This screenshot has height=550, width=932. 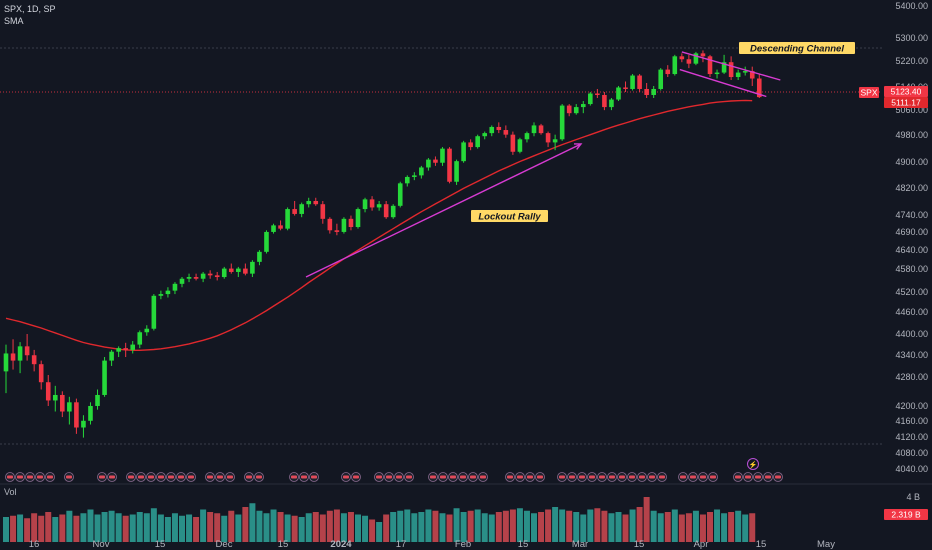 What do you see at coordinates (911, 312) in the screenshot?
I see `price-tick-label: 4460.00` at bounding box center [911, 312].